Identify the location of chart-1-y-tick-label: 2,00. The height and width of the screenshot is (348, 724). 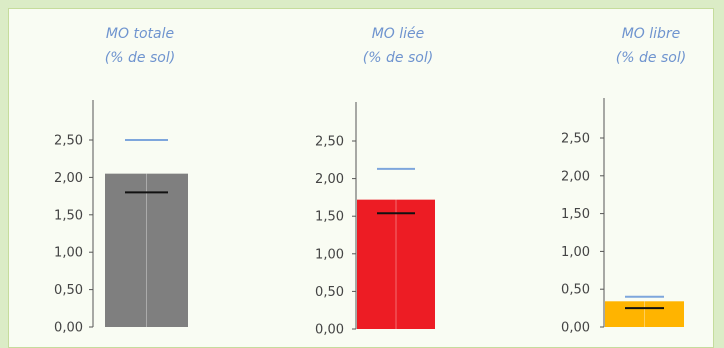
(68, 178).